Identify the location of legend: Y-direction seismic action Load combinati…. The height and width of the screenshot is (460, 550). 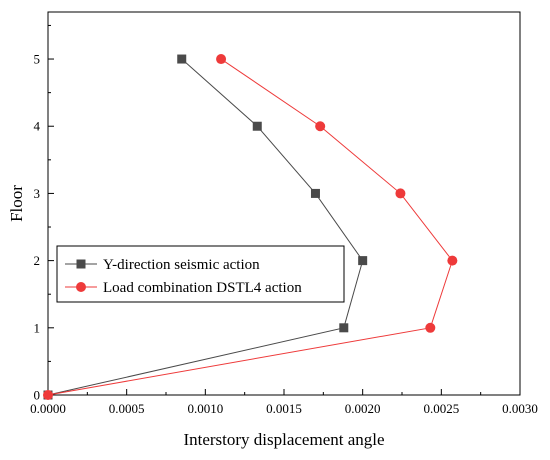
(200, 274).